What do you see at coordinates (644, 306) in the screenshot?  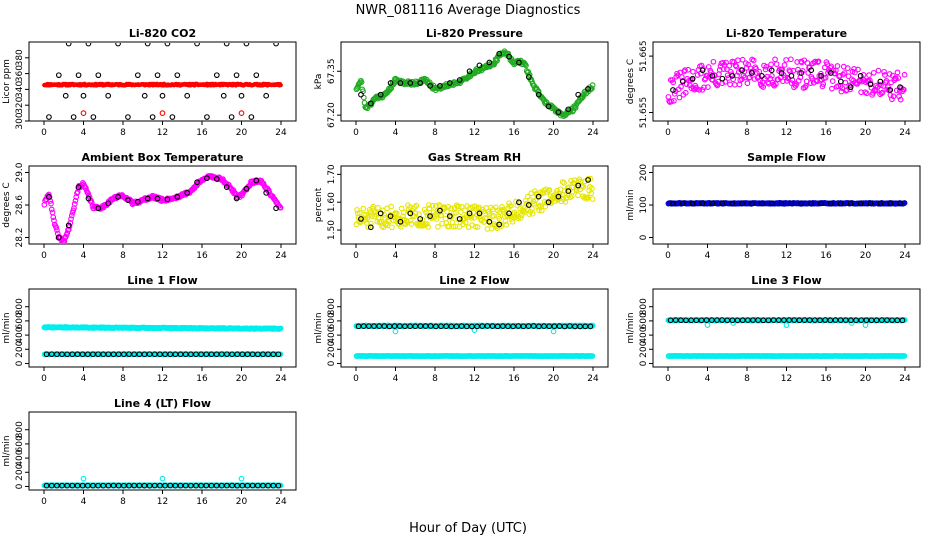 I see `y-tick-label: 800` at bounding box center [644, 306].